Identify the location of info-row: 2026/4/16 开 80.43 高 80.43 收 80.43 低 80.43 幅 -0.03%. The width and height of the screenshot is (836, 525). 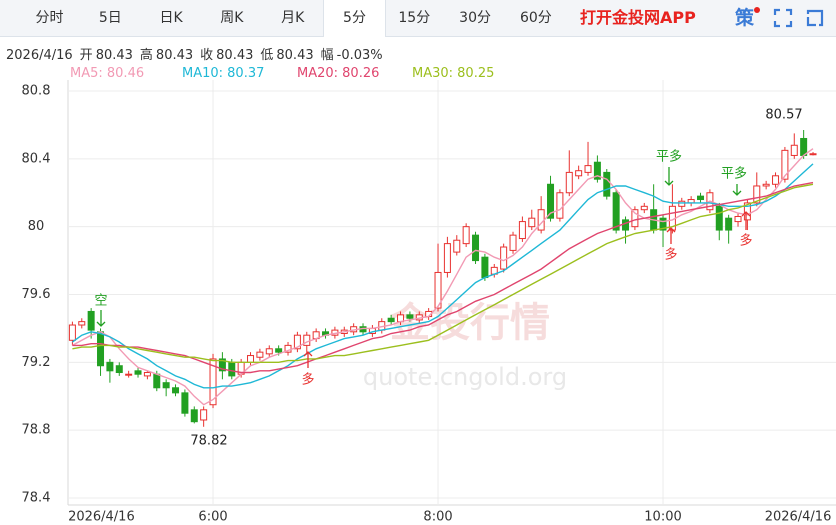
(194, 53).